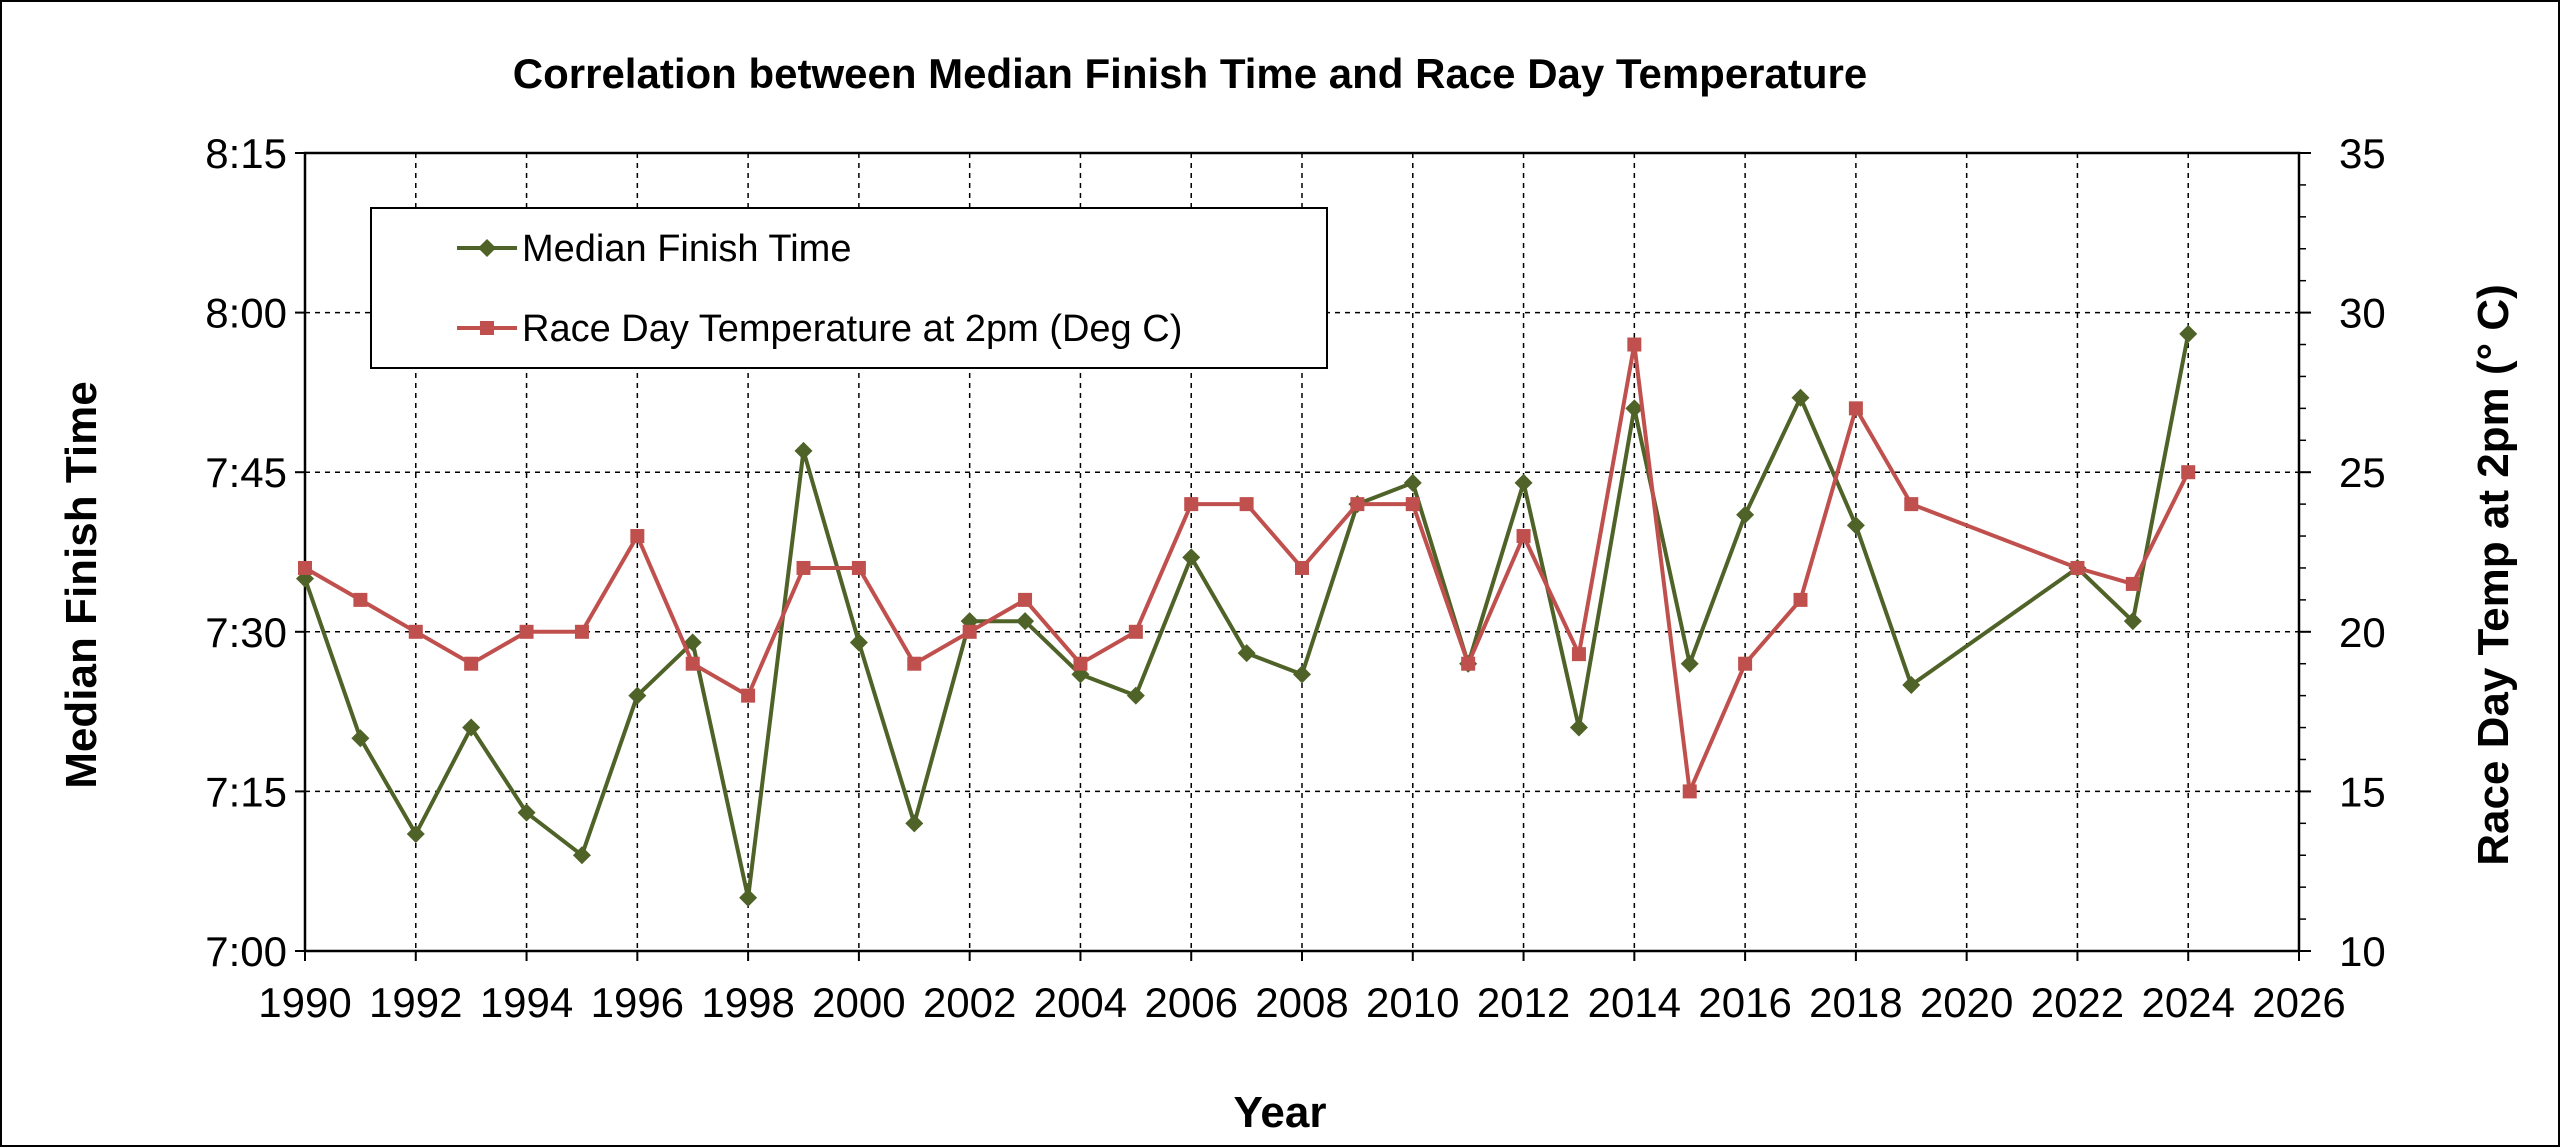 The height and width of the screenshot is (1147, 2560). Describe the element at coordinates (1966, 1002) in the screenshot. I see `x-tick-label: 2020` at that location.